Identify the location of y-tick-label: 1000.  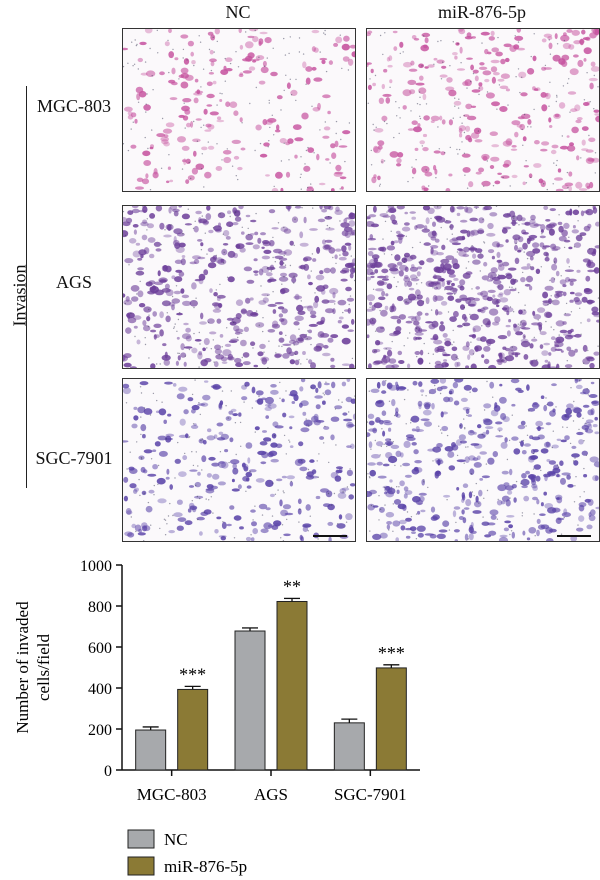
(96, 566).